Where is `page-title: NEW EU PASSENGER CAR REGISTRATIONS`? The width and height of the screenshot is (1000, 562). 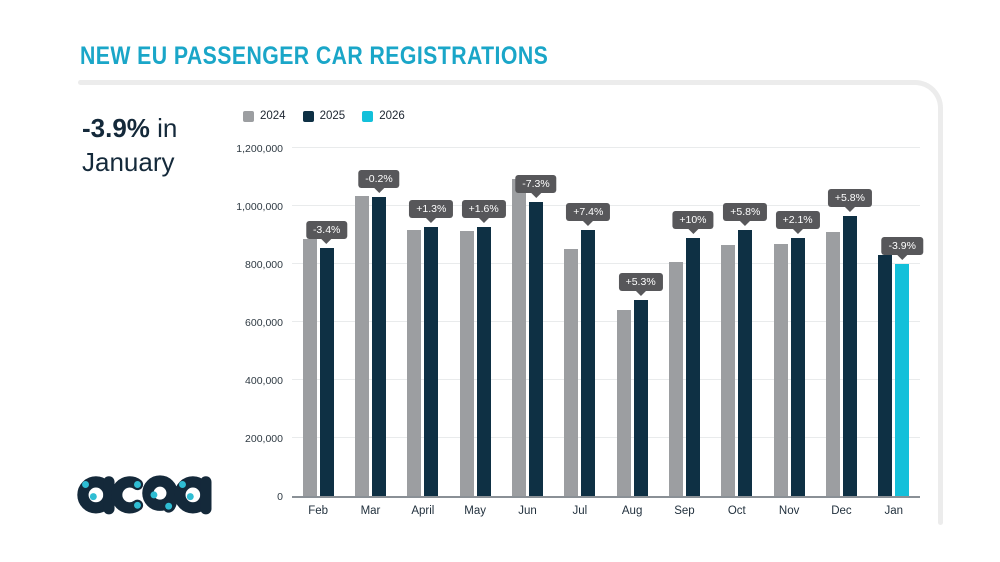
page-title: NEW EU PASSENGER CAR REGISTRATIONS is located at coordinates (355, 56).